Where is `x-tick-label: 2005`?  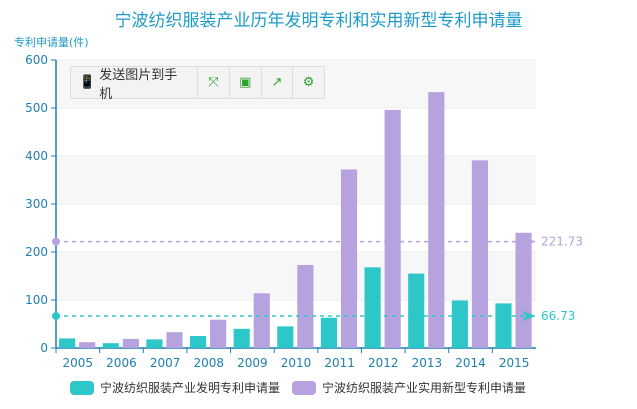 x-tick-label: 2005 is located at coordinates (78, 363).